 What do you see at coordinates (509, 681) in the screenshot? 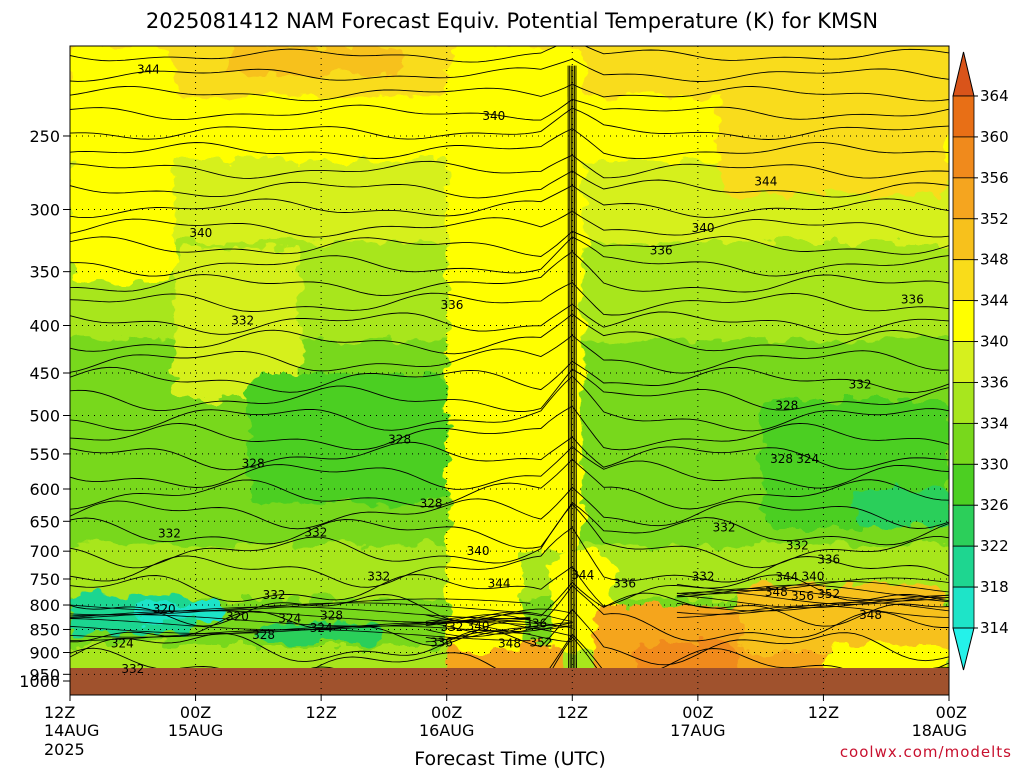
I see `ground-below-surface` at bounding box center [509, 681].